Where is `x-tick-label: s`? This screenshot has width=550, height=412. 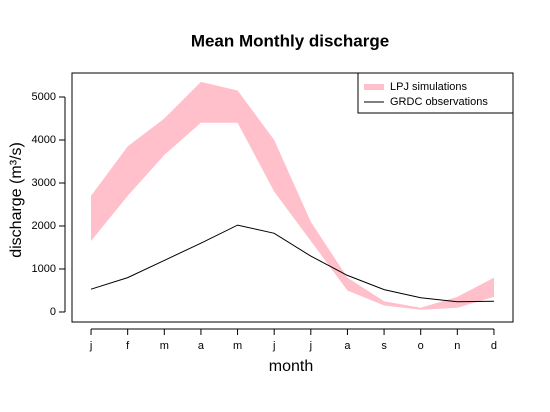 x-tick-label: s is located at coordinates (384, 346).